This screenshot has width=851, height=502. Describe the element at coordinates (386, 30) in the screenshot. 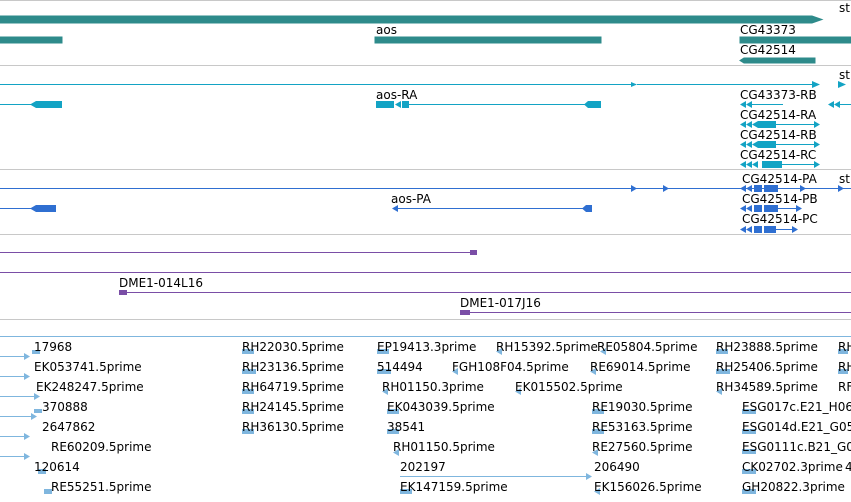

I see `gene-label-aos: aos` at that location.